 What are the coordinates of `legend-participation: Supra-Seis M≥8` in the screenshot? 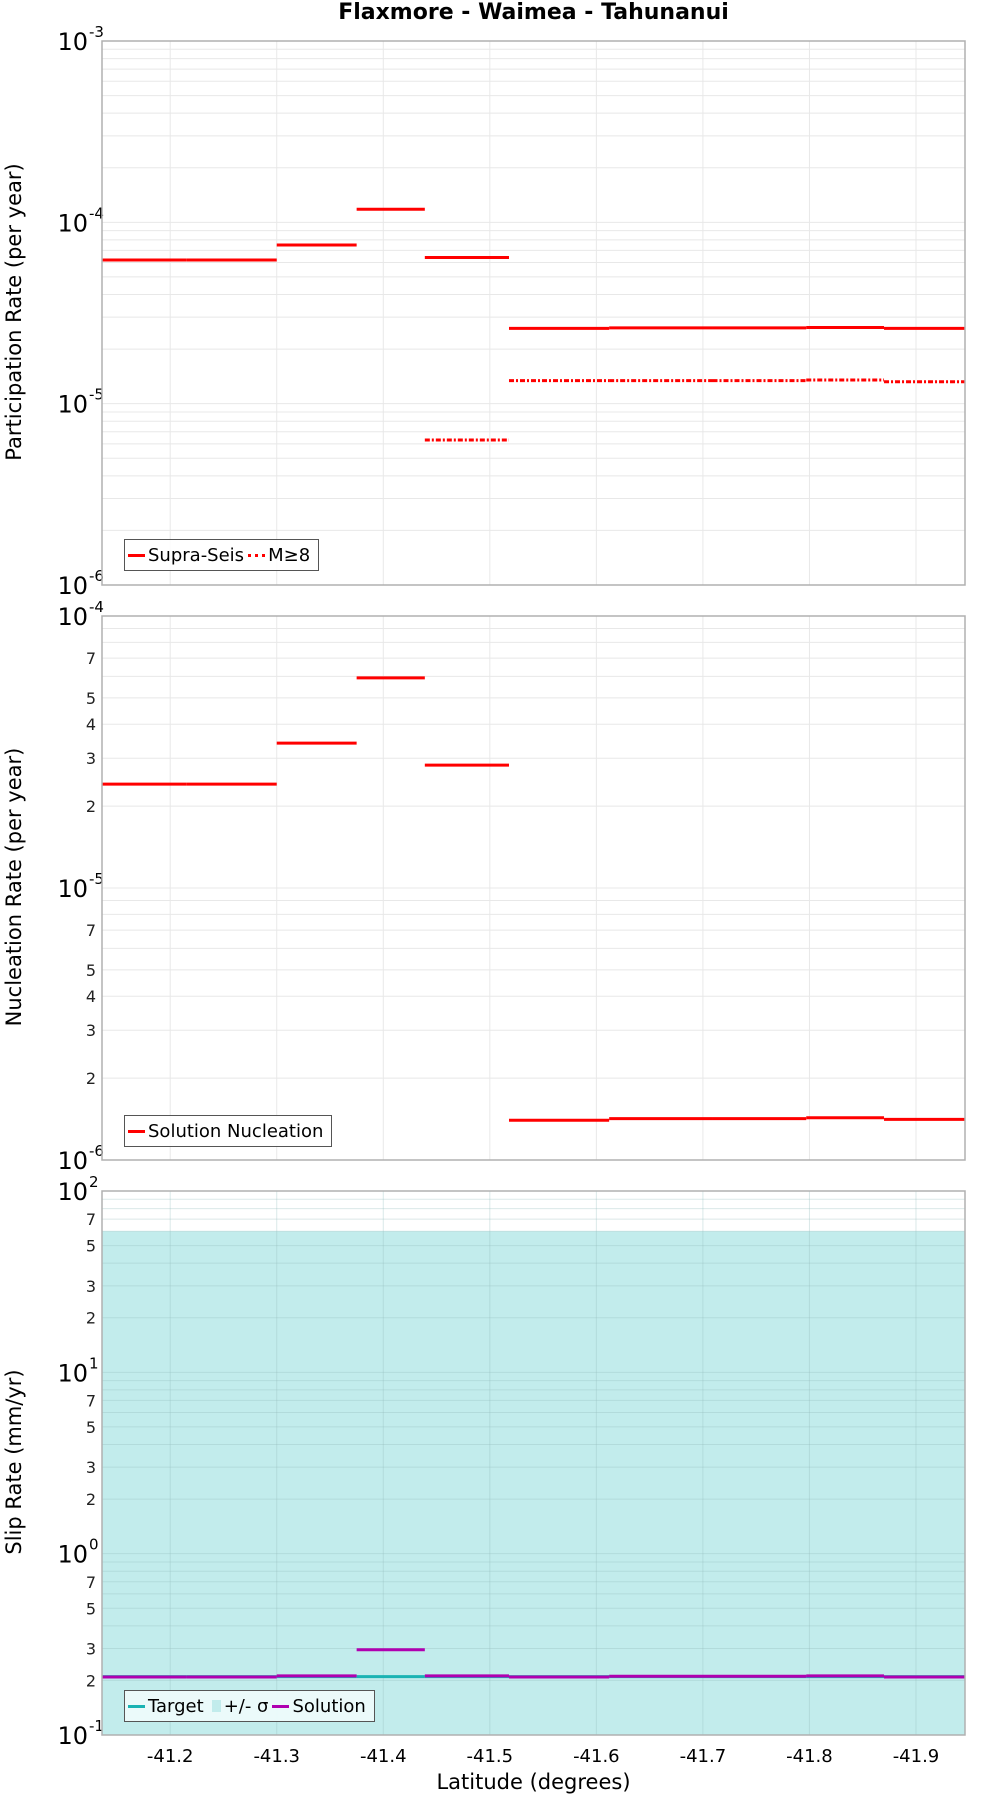 It's located at (222, 555).